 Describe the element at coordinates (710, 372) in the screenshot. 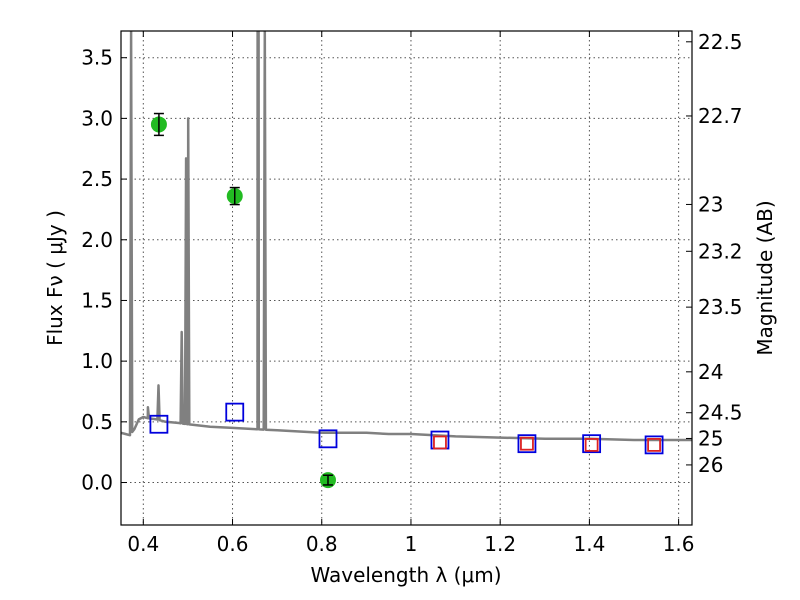

I see `right-tick-label: 24` at that location.